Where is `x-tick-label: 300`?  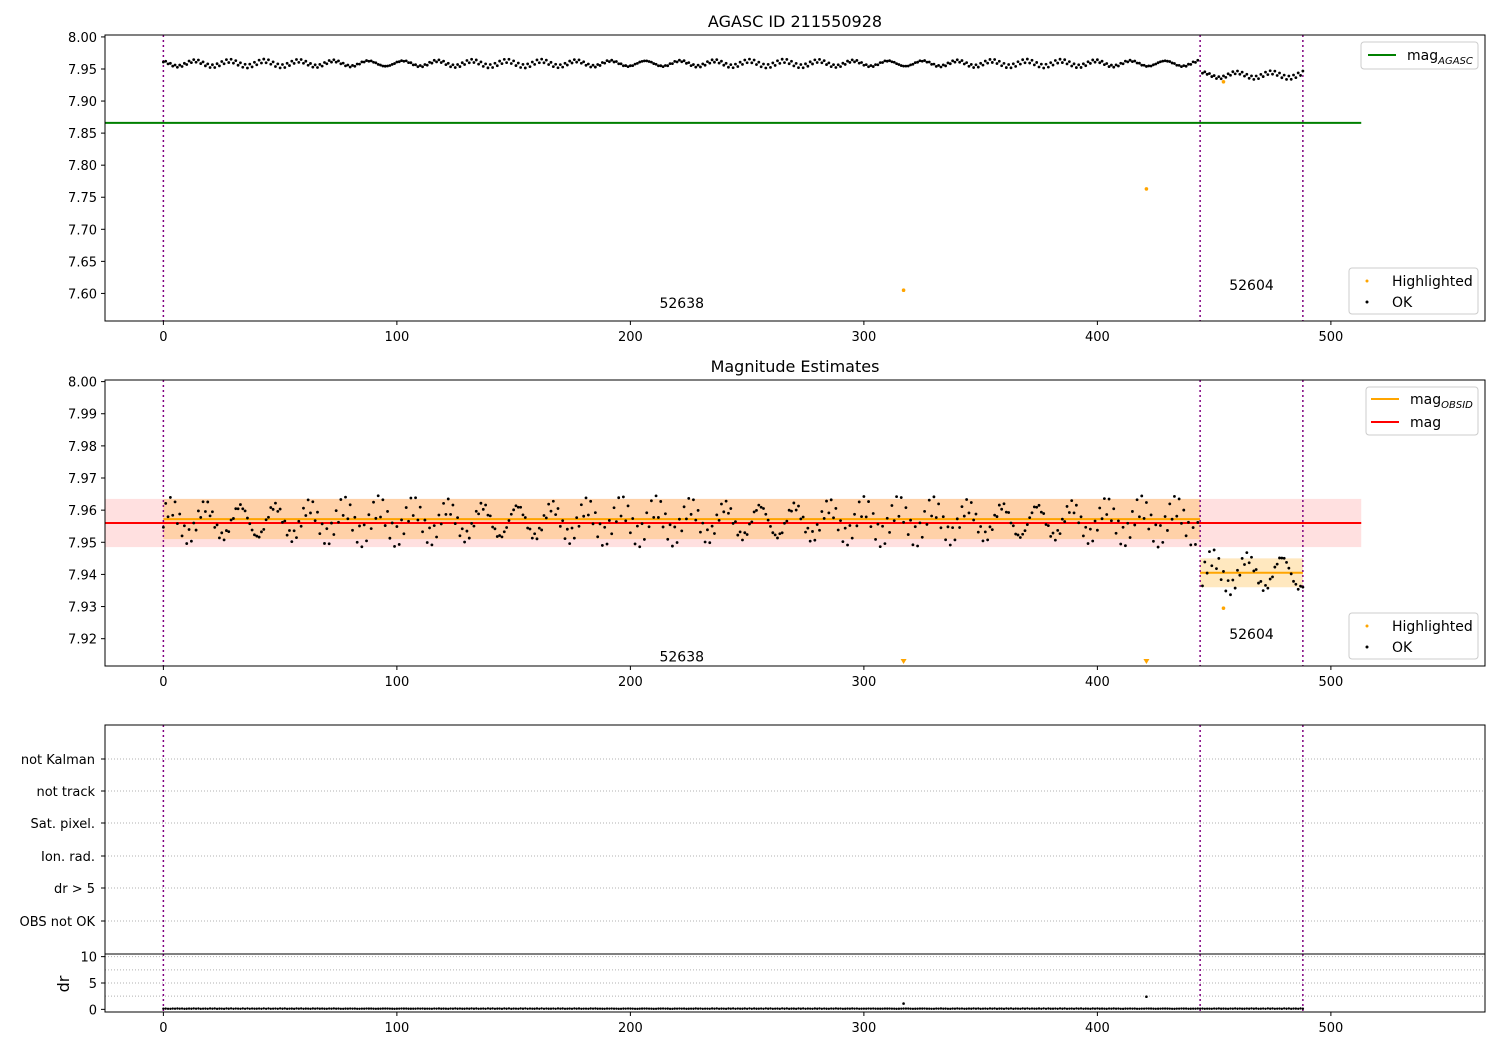 x-tick-label: 300 is located at coordinates (863, 682).